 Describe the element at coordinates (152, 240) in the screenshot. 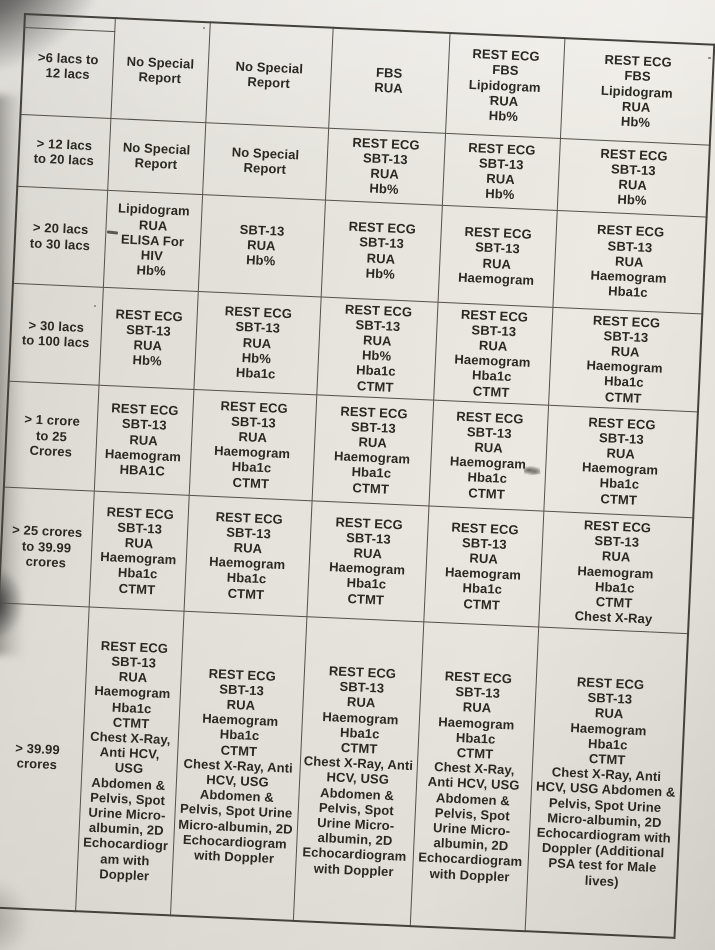

I see `tests-cell: Lipidogram RUA ELISA For HIV Hb%` at that location.